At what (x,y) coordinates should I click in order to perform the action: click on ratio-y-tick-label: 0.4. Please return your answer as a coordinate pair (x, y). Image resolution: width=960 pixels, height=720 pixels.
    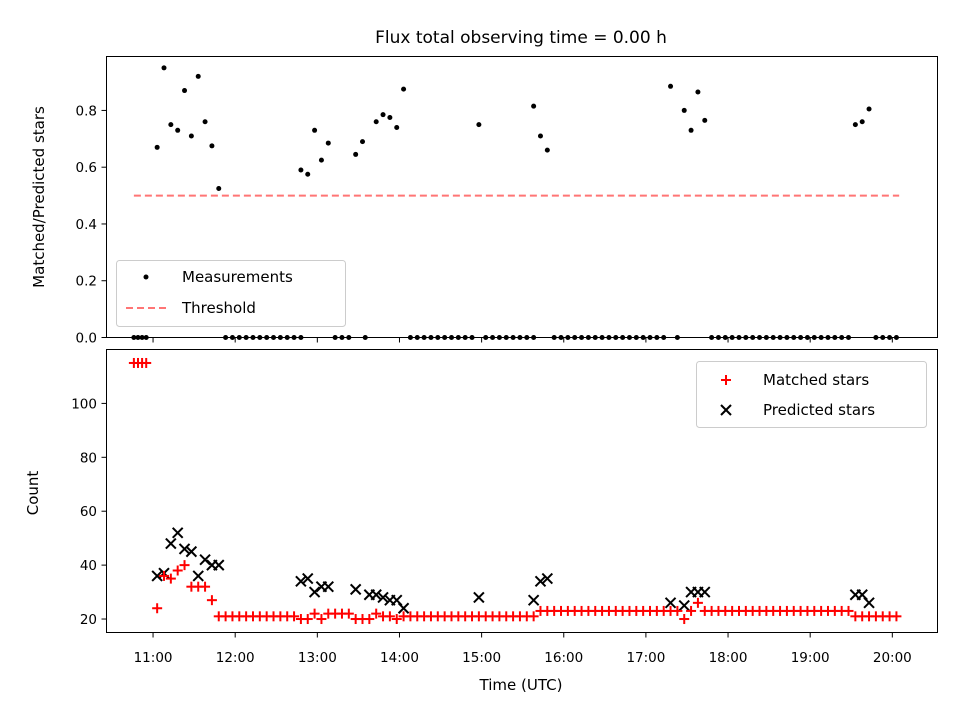
    Looking at the image, I should click on (86, 225).